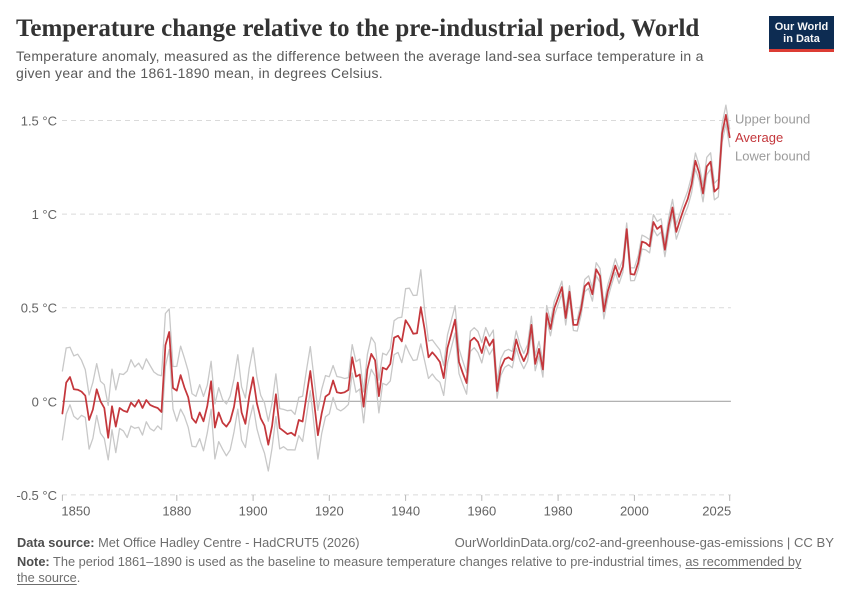 This screenshot has width=850, height=600. I want to click on svg-text: Upper bound, so click(772, 119).